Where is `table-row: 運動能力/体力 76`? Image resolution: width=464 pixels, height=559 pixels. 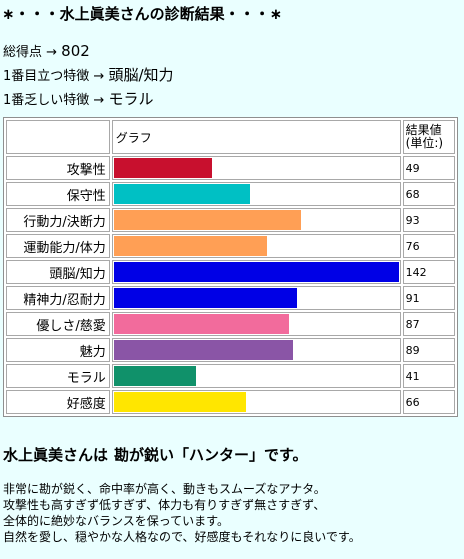 table-row: 運動能力/体力 76 is located at coordinates (230, 246).